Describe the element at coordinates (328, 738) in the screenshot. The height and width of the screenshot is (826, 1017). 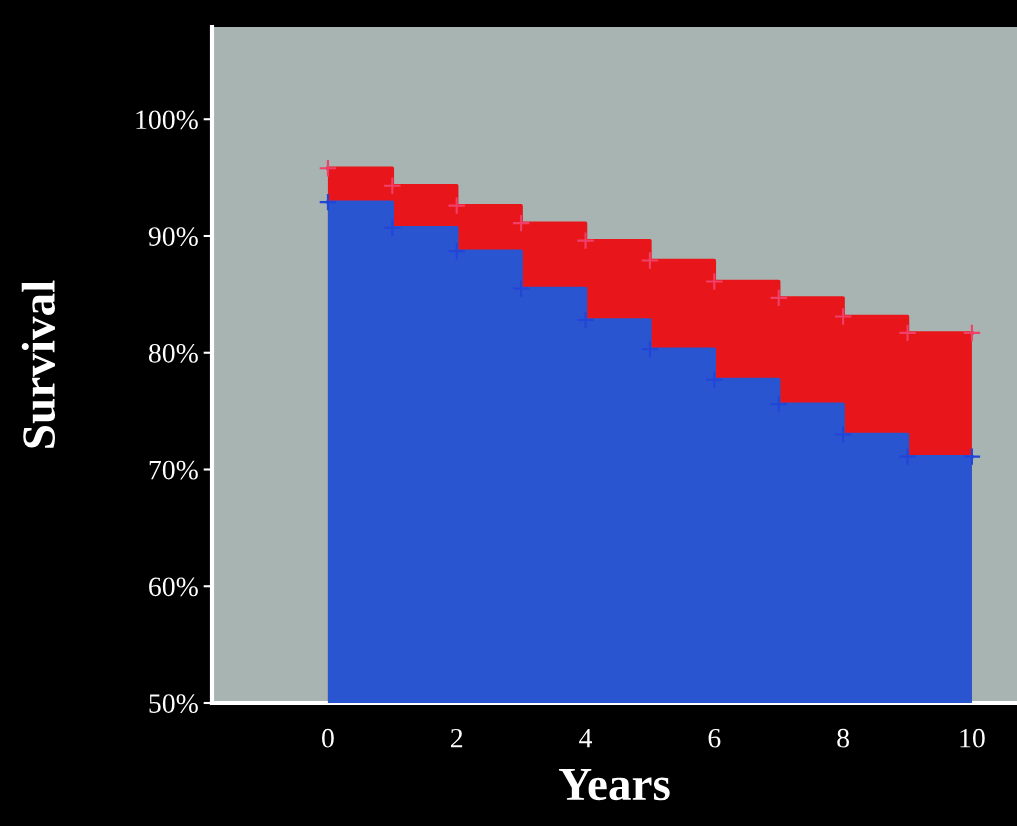
I see `x-tick-label: 0` at that location.